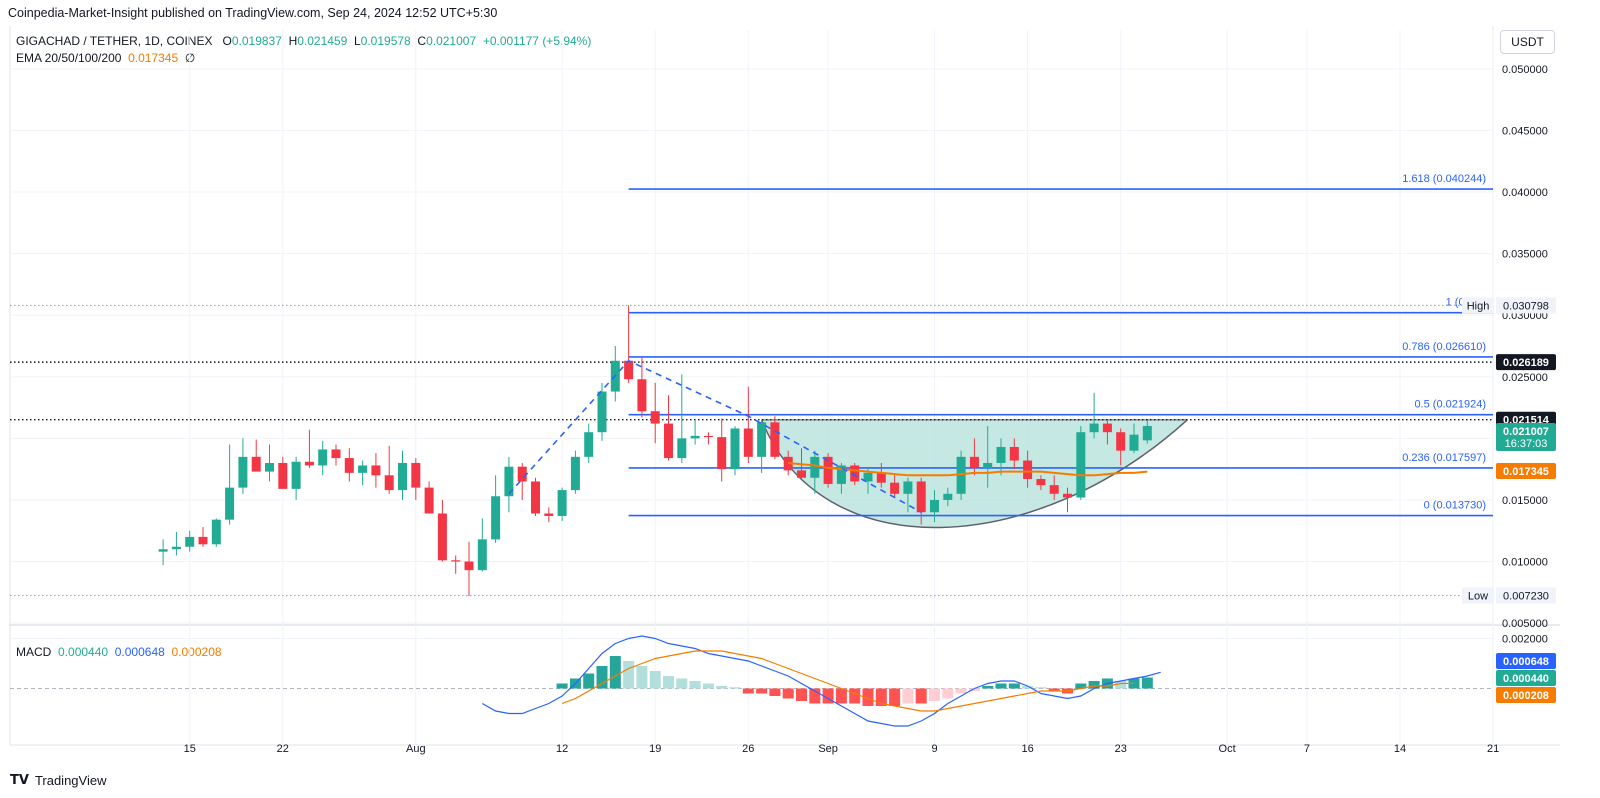  Describe the element at coordinates (1527, 42) in the screenshot. I see `currency-button: USDT` at that location.